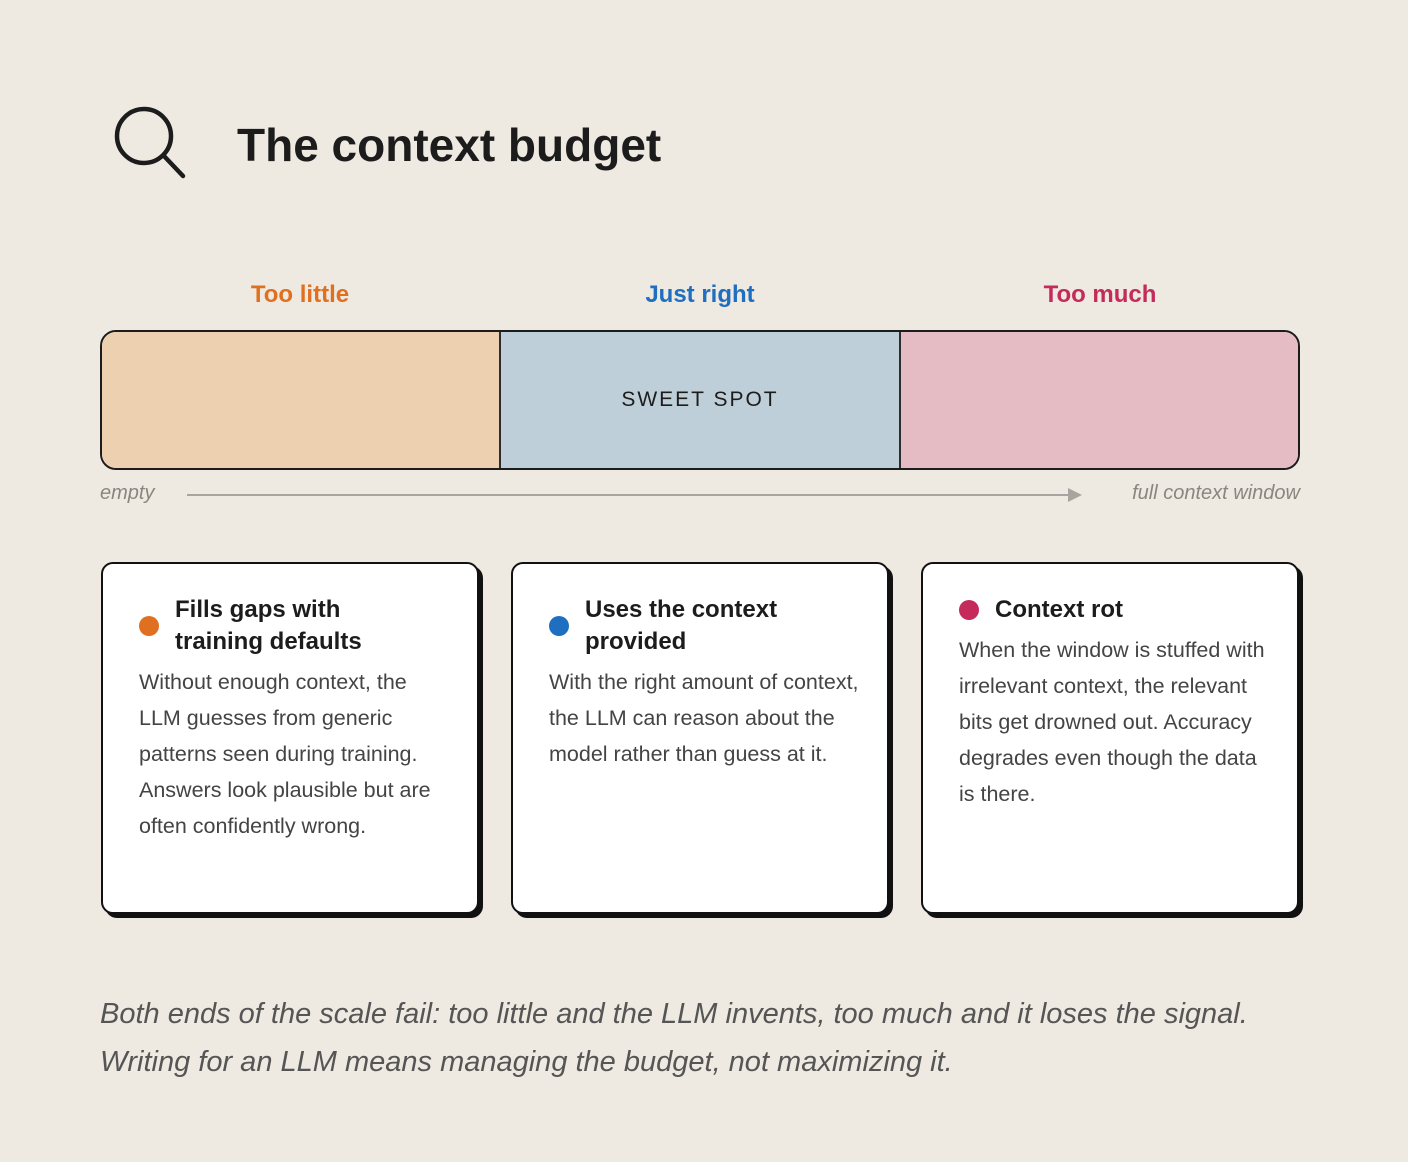  I want to click on zone-too-much, so click(1098, 400).